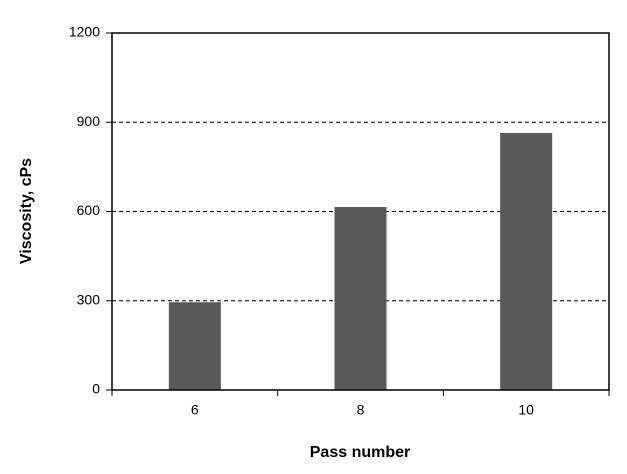 This screenshot has height=474, width=627. What do you see at coordinates (89, 121) in the screenshot?
I see `y-tick-label: 900` at bounding box center [89, 121].